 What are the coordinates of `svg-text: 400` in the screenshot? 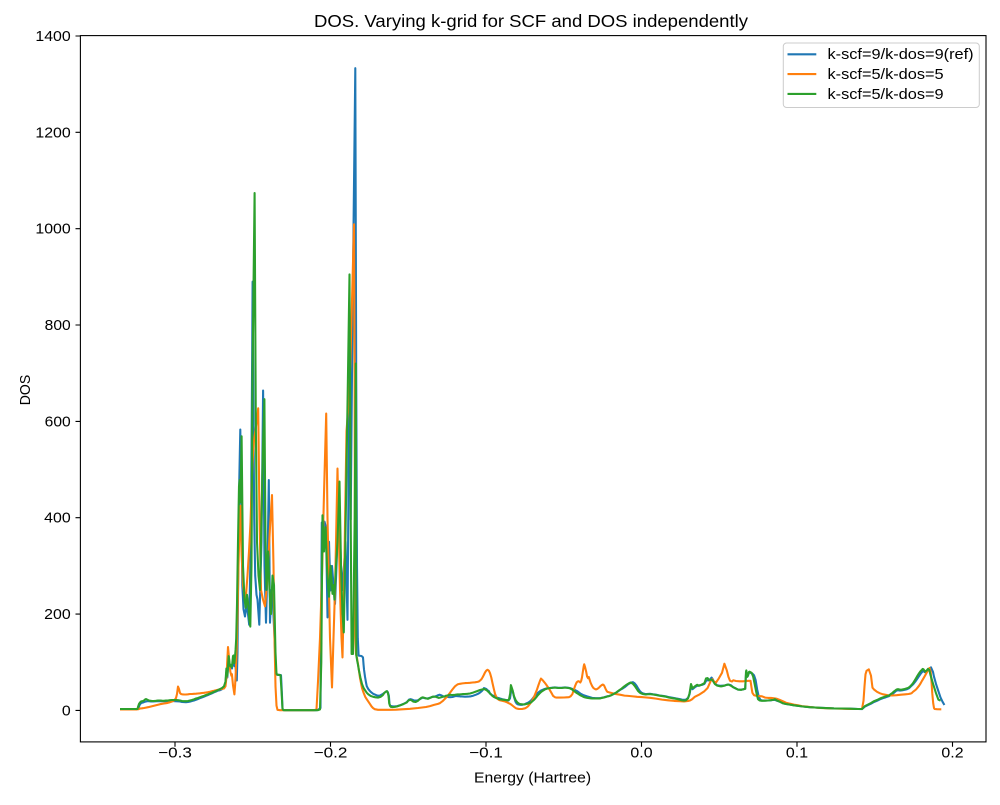 It's located at (57, 519).